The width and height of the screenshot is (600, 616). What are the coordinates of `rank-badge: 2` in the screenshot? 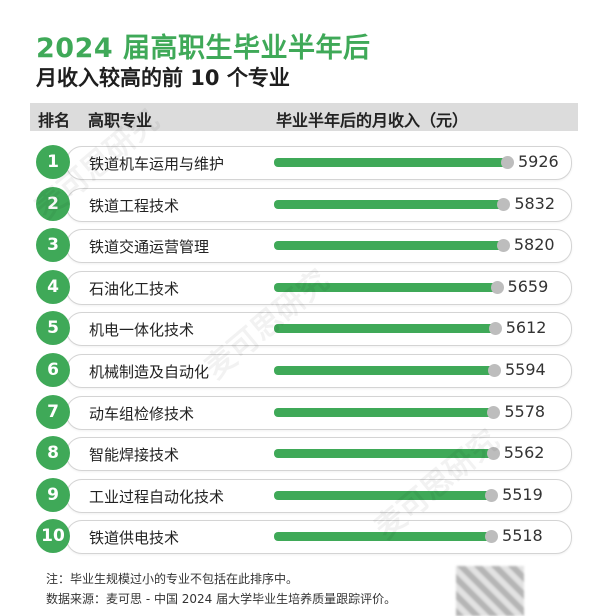 It's located at (53, 203).